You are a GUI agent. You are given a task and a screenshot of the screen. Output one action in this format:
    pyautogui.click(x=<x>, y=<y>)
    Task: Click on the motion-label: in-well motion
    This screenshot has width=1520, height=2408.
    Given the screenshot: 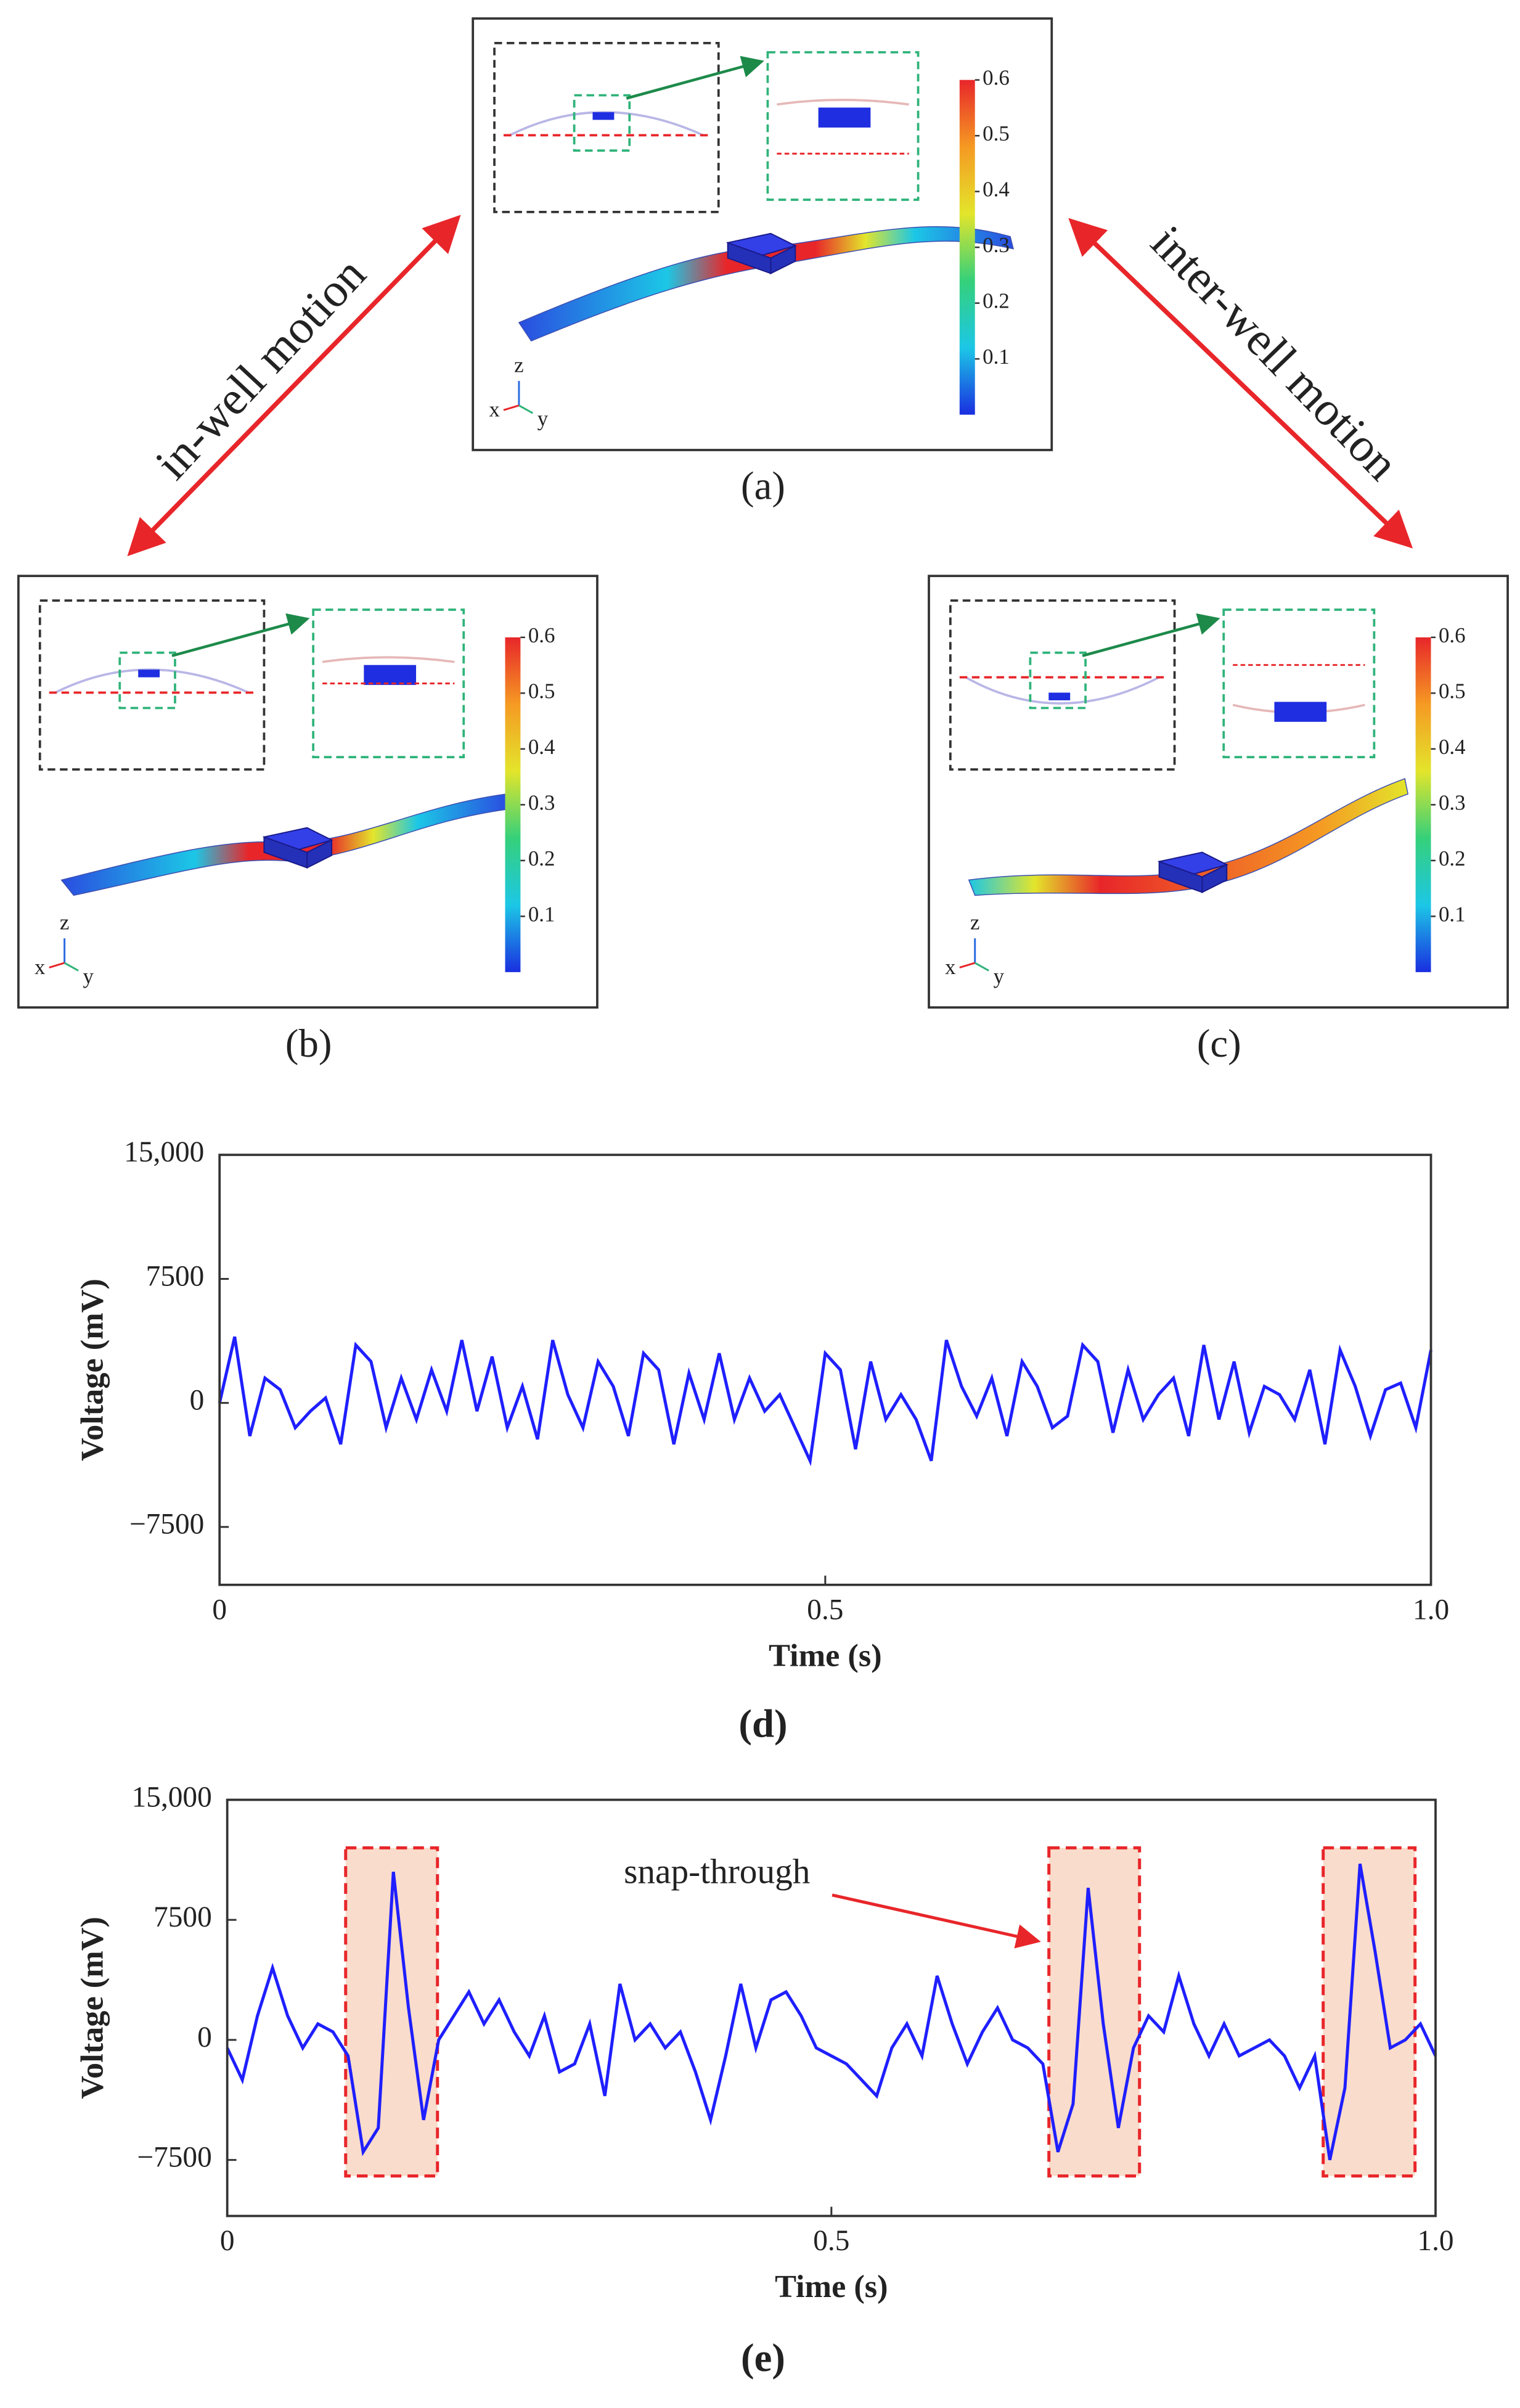 What is the action you would take?
    pyautogui.click(x=260, y=368)
    